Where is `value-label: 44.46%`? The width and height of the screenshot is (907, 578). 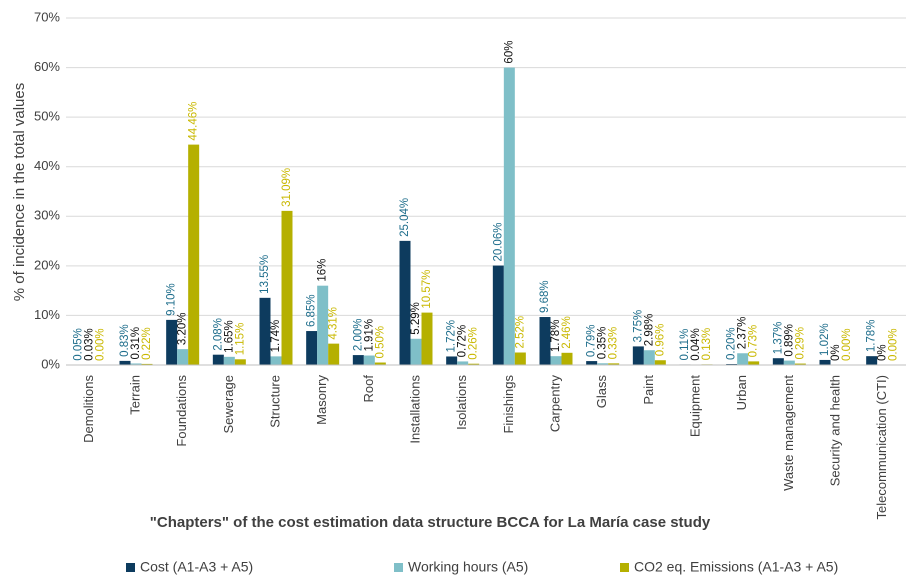
value-label: 44.46% is located at coordinates (194, 121).